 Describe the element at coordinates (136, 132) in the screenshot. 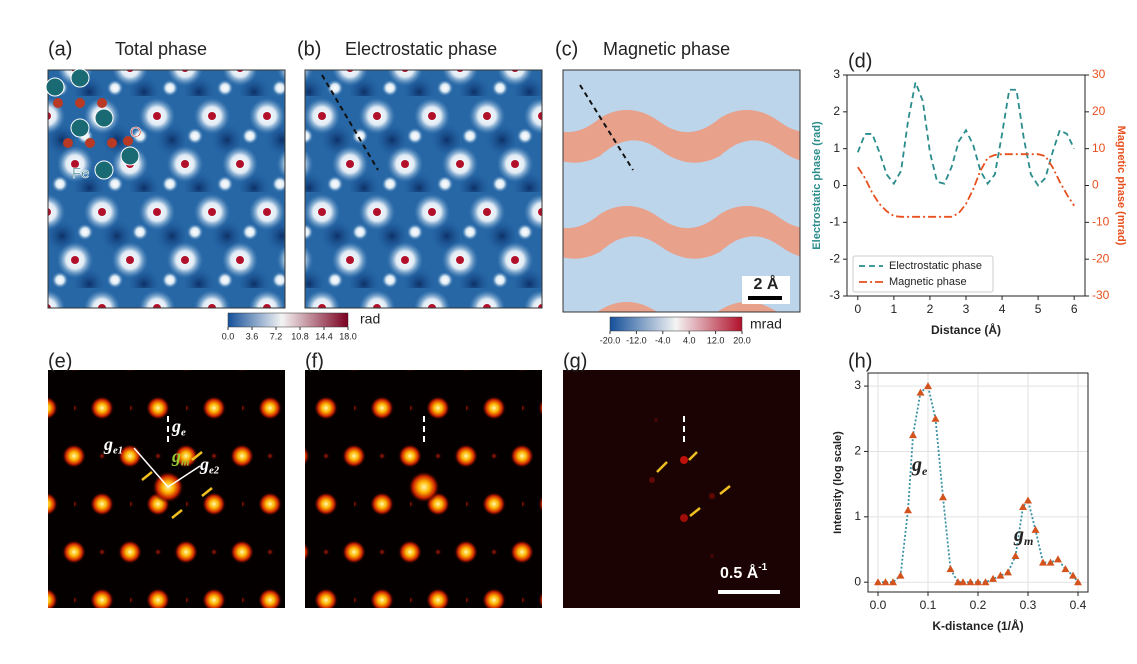

I see `atom-label: O` at that location.